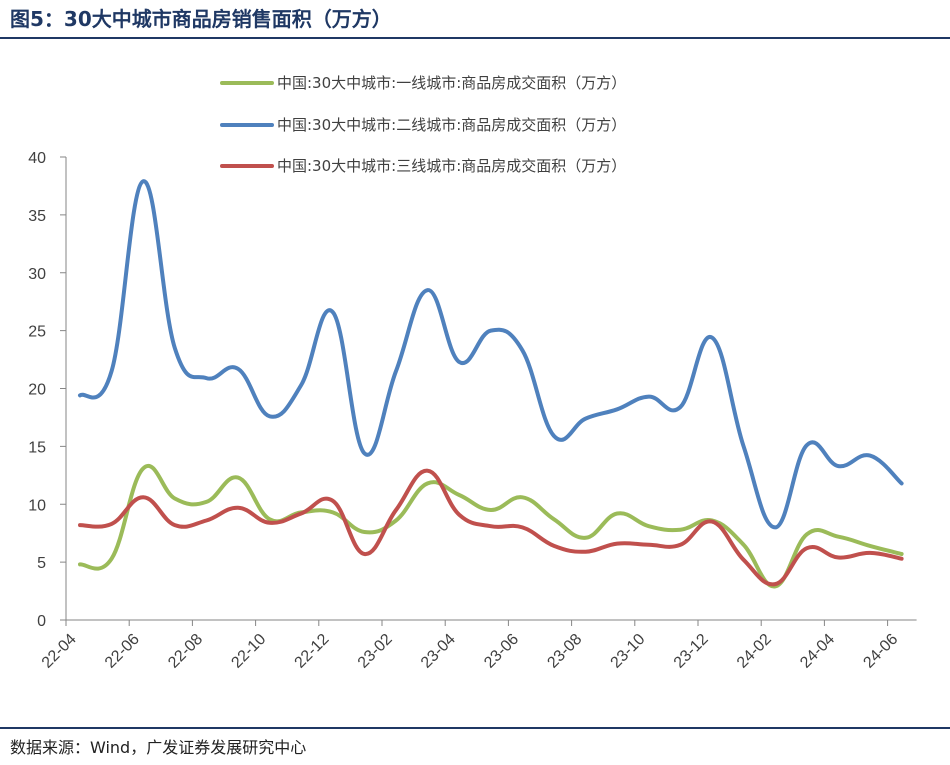 The height and width of the screenshot is (765, 950). I want to click on title-underline, so click(475, 38).